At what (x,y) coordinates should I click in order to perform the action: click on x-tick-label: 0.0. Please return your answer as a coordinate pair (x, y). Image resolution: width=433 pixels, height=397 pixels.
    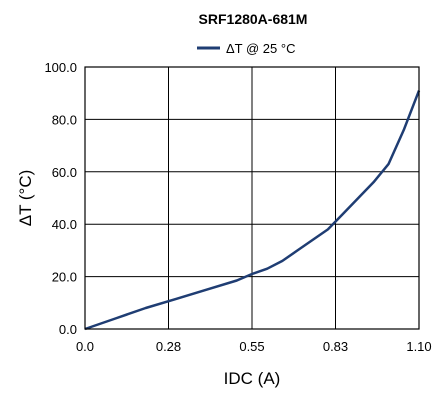
    Looking at the image, I should click on (85, 346).